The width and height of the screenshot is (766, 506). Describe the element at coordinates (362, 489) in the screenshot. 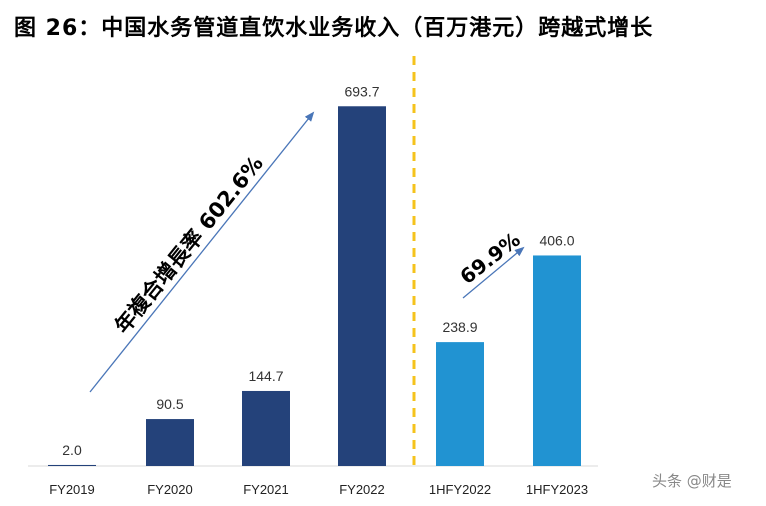

I see `x-tick-label: FY2022` at that location.